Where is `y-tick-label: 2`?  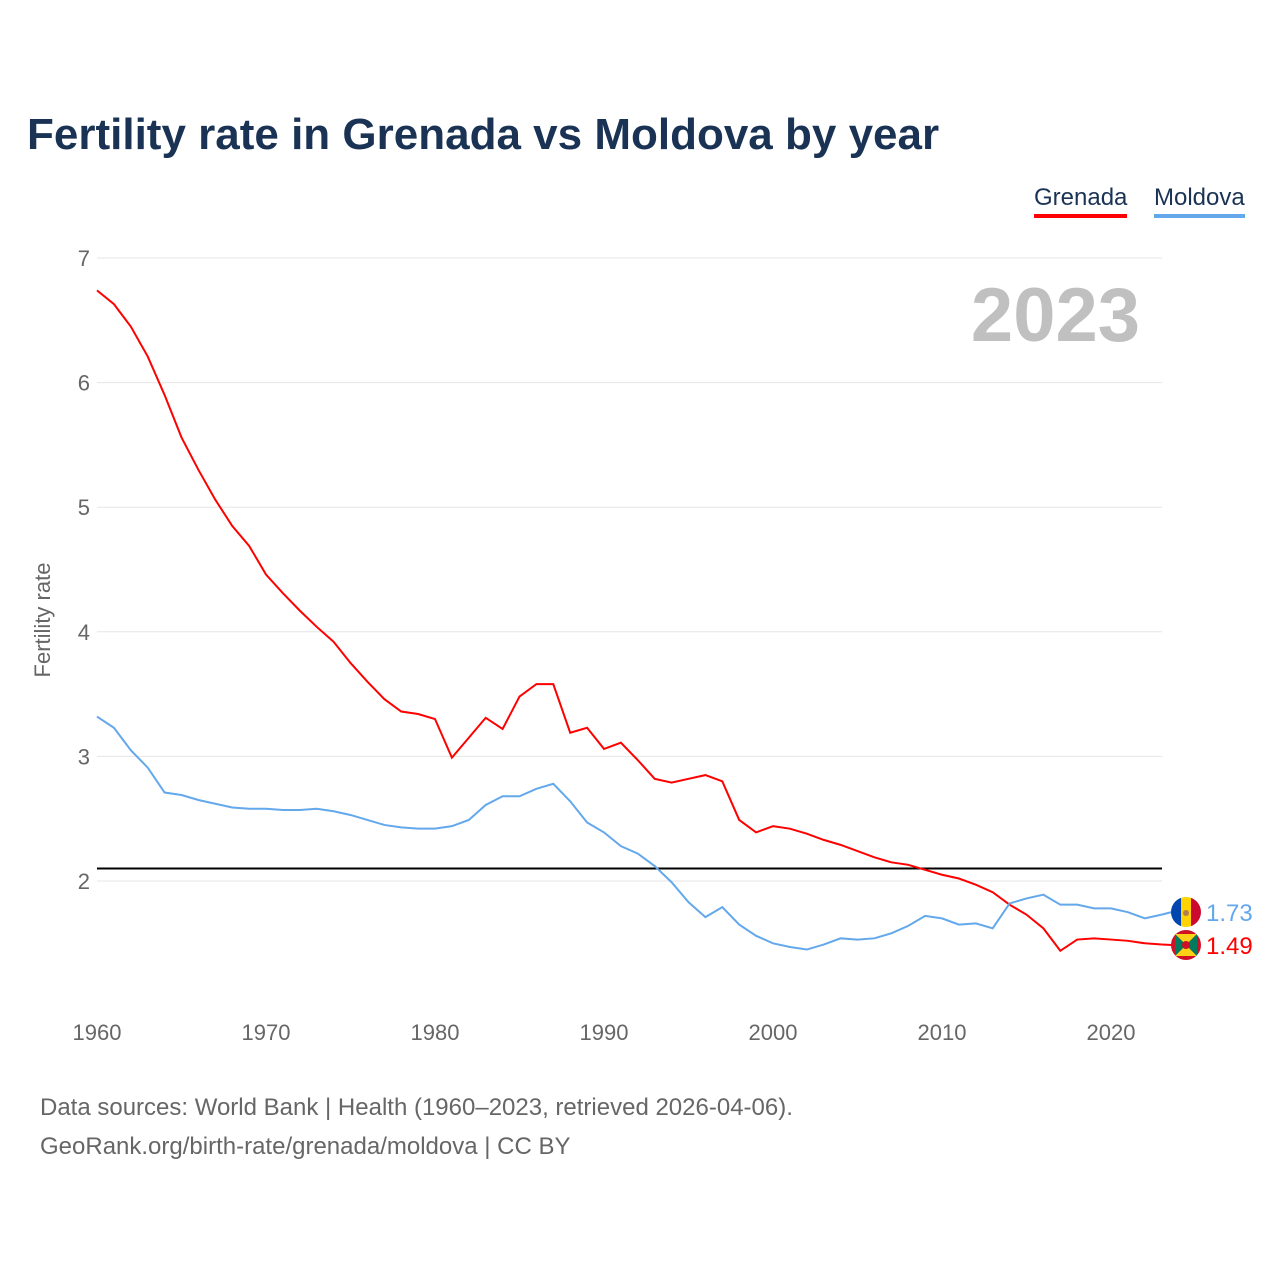
y-tick-label: 2 is located at coordinates (84, 881).